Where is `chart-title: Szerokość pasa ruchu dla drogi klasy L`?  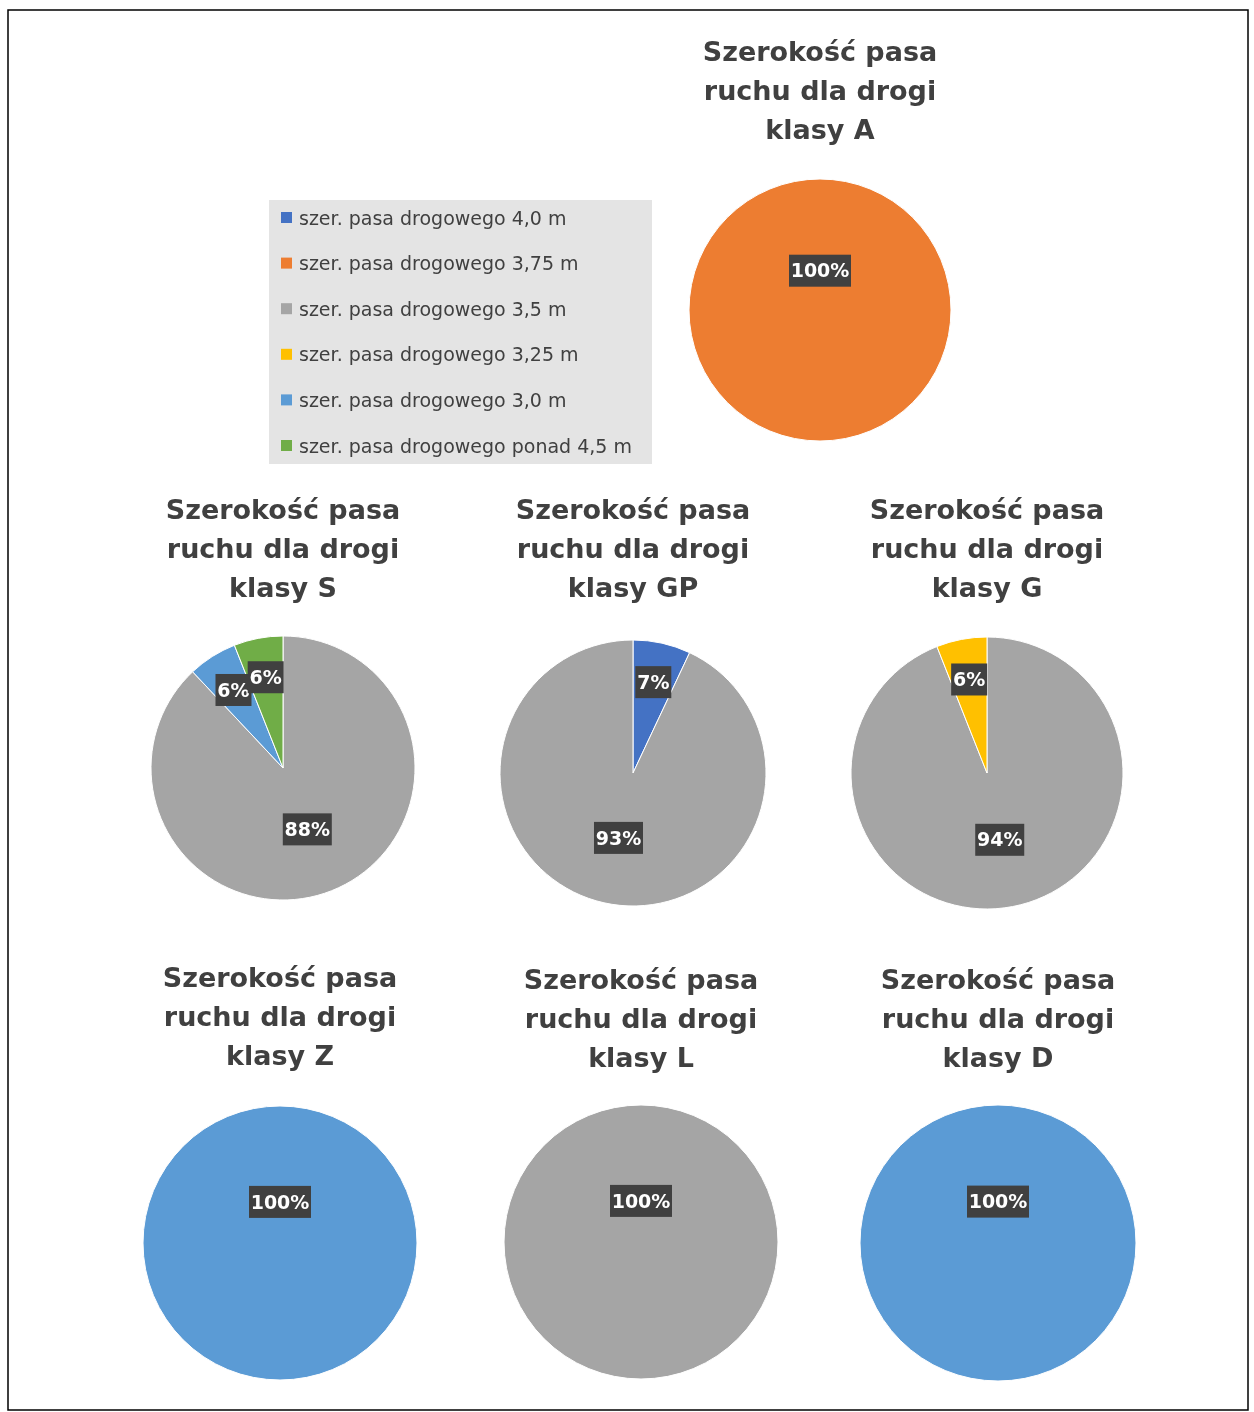
chart-title: Szerokość pasa ruchu dla drogi klasy L is located at coordinates (641, 1019).